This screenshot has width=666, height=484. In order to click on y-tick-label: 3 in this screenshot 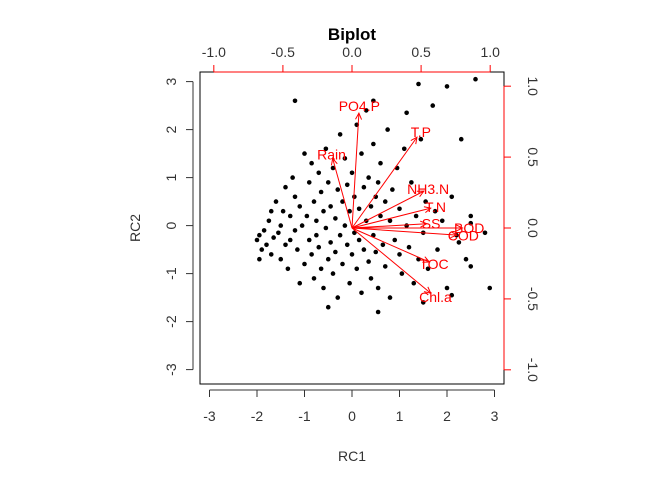, I will do `click(171, 81)`.